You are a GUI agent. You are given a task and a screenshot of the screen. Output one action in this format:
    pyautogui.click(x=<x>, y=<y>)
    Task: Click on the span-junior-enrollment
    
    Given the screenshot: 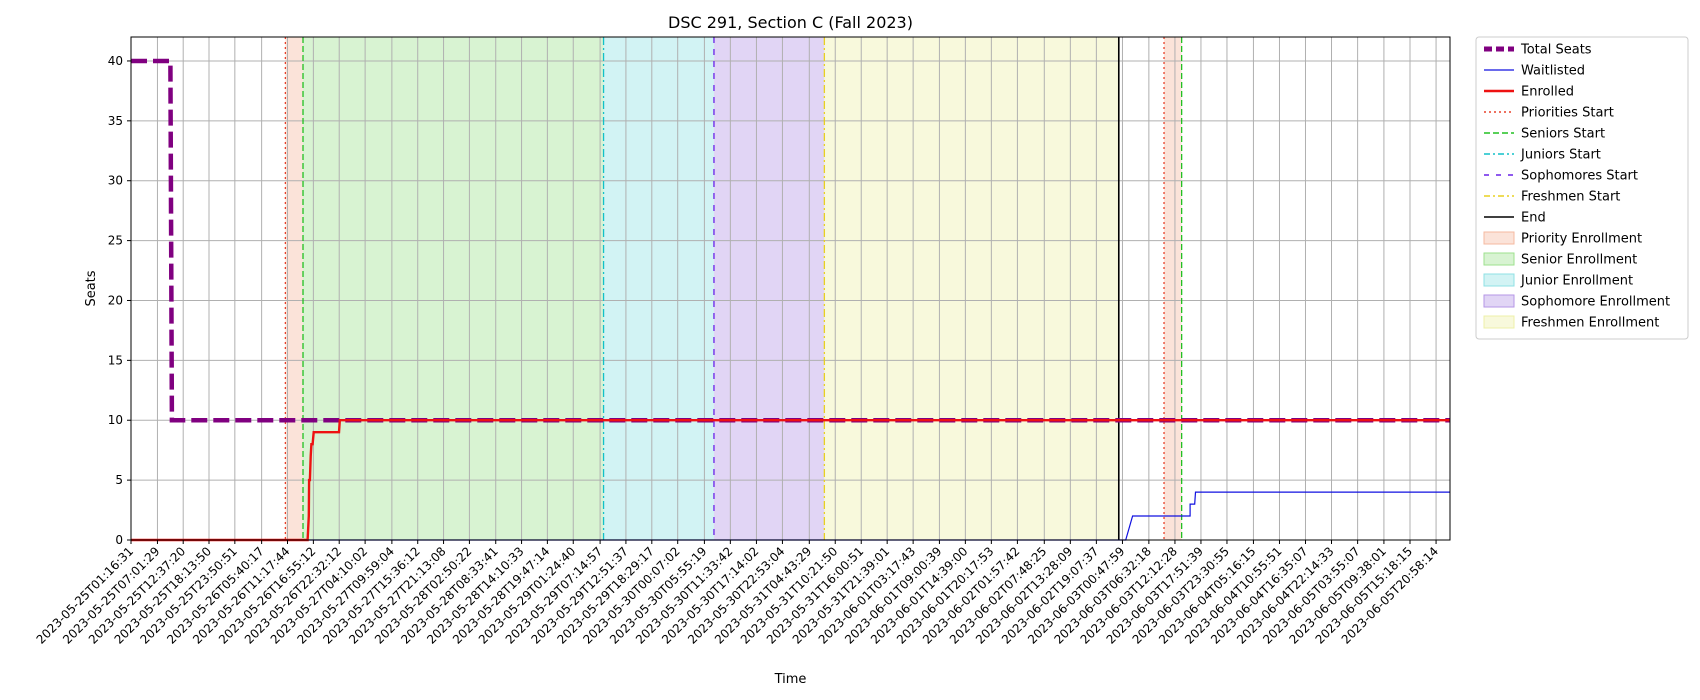 What is the action you would take?
    pyautogui.click(x=658, y=288)
    